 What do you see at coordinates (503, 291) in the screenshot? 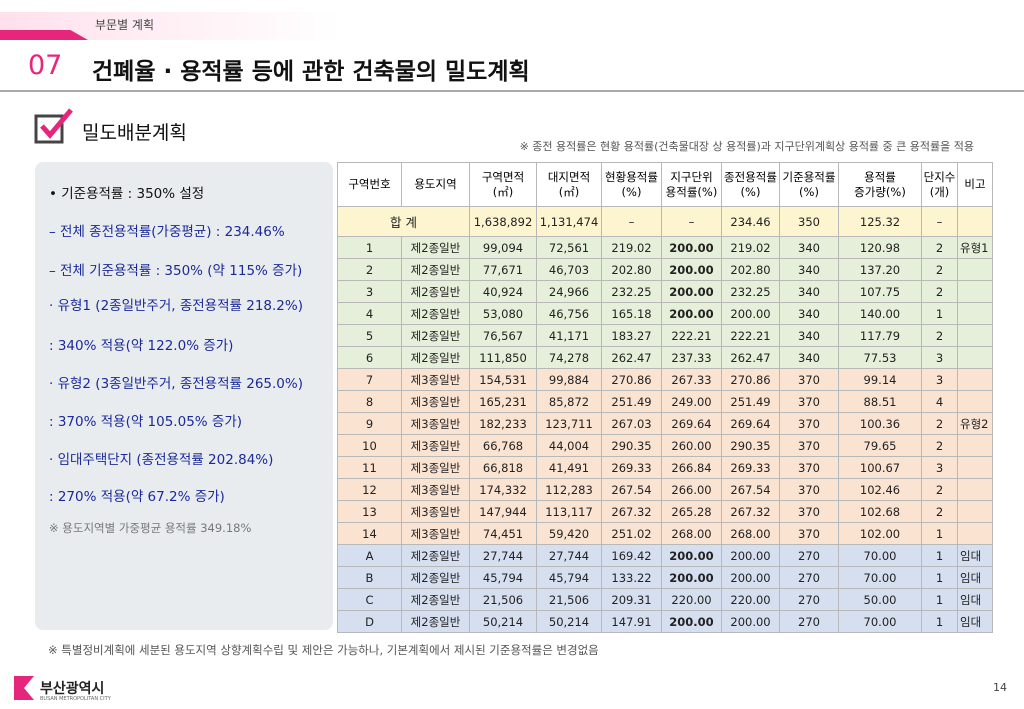
I see `table-cell: 40,924` at bounding box center [503, 291].